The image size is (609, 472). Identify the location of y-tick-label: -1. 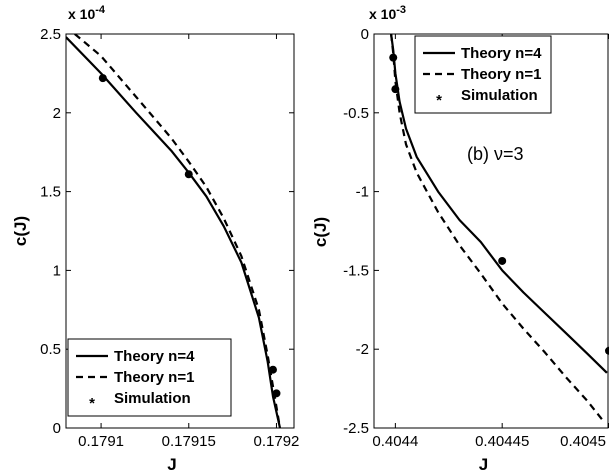
(362, 192).